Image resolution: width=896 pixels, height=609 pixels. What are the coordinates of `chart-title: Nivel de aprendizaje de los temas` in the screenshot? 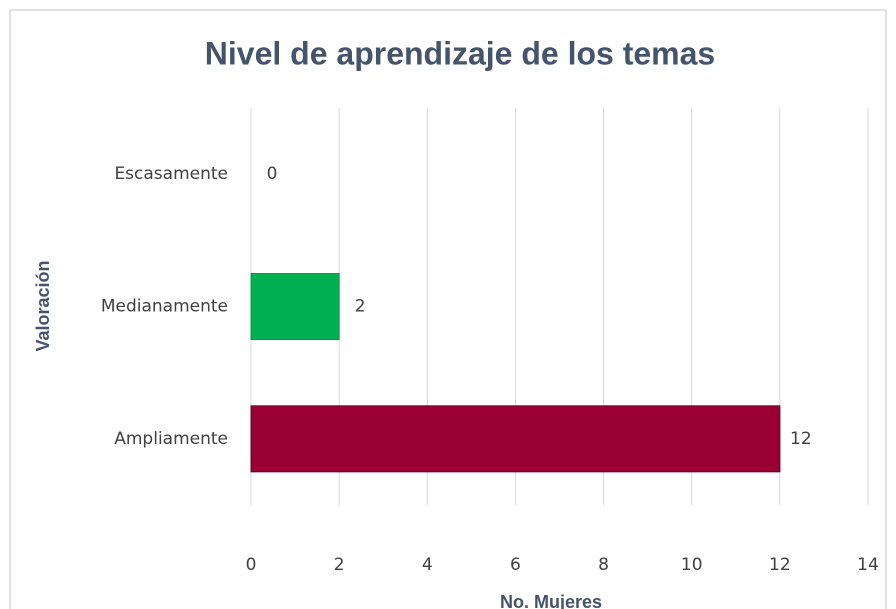 It's located at (460, 53).